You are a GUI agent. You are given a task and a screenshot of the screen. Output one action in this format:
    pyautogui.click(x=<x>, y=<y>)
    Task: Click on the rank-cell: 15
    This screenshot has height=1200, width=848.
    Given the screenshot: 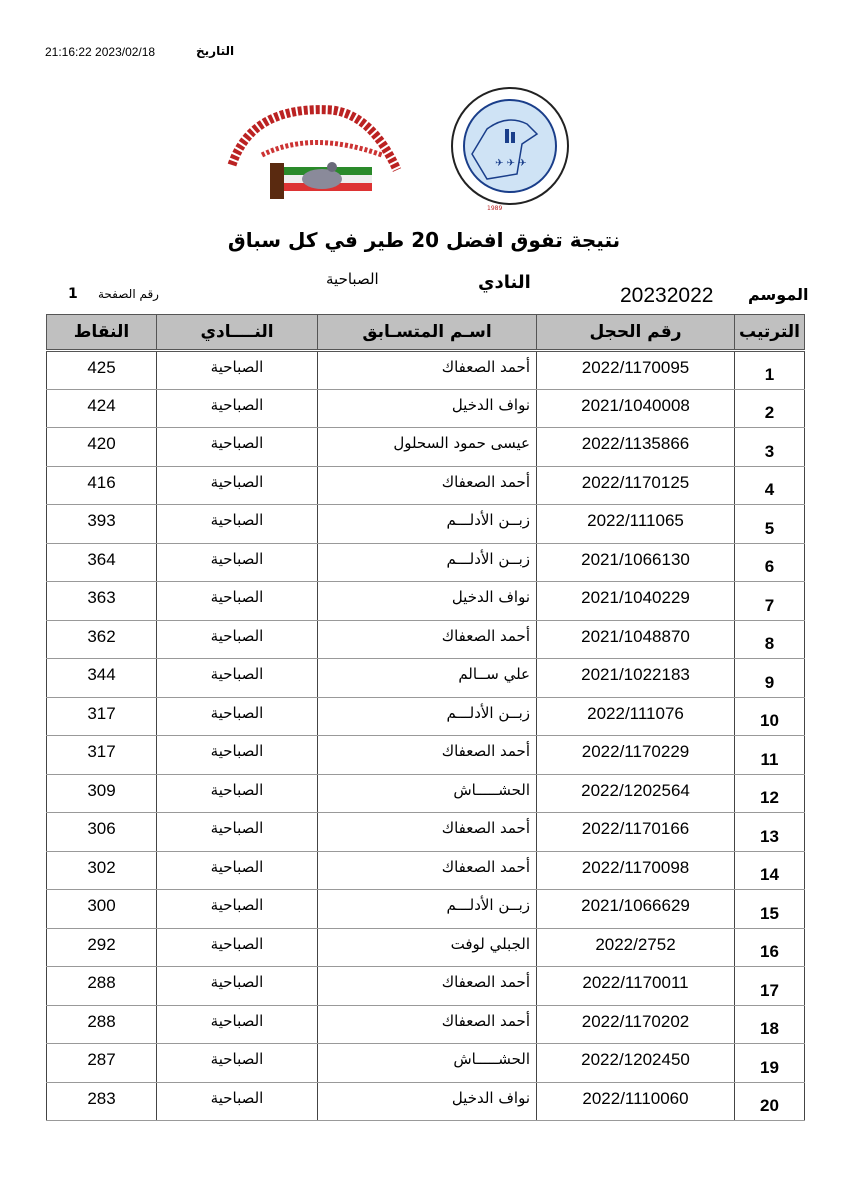 What is the action you would take?
    pyautogui.click(x=769, y=909)
    